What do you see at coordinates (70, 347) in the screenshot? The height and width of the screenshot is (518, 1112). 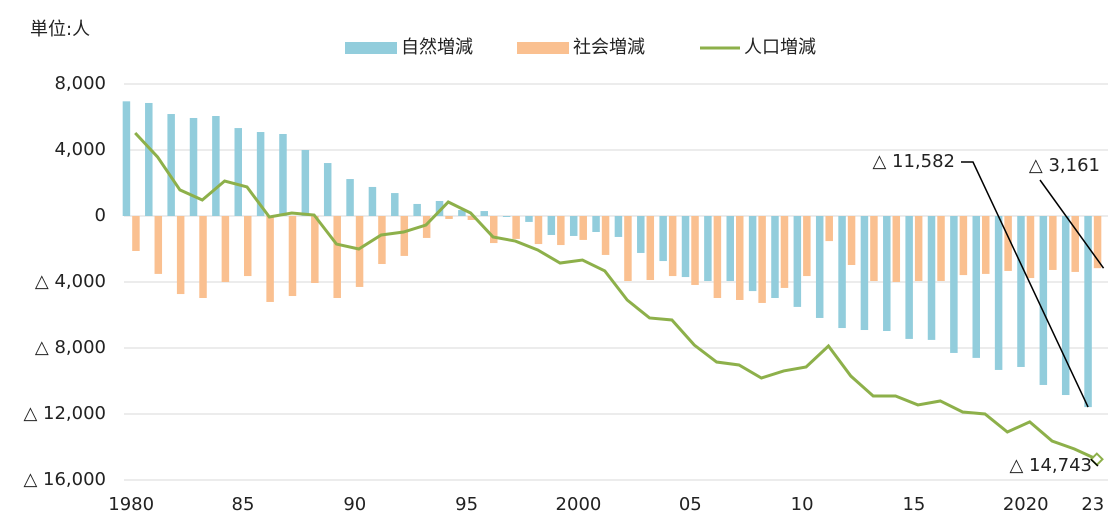 I see `y-tick-label: △ 8,000` at bounding box center [70, 347].